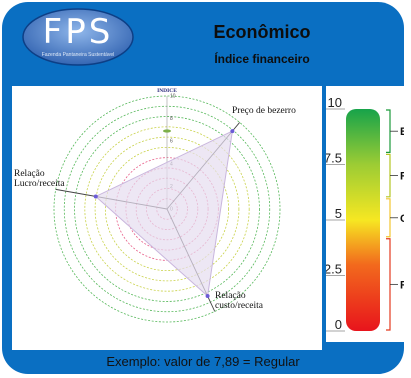 The image size is (411, 378). Describe the element at coordinates (338, 324) in the screenshot. I see `gauge-tick-label: 0` at that location.